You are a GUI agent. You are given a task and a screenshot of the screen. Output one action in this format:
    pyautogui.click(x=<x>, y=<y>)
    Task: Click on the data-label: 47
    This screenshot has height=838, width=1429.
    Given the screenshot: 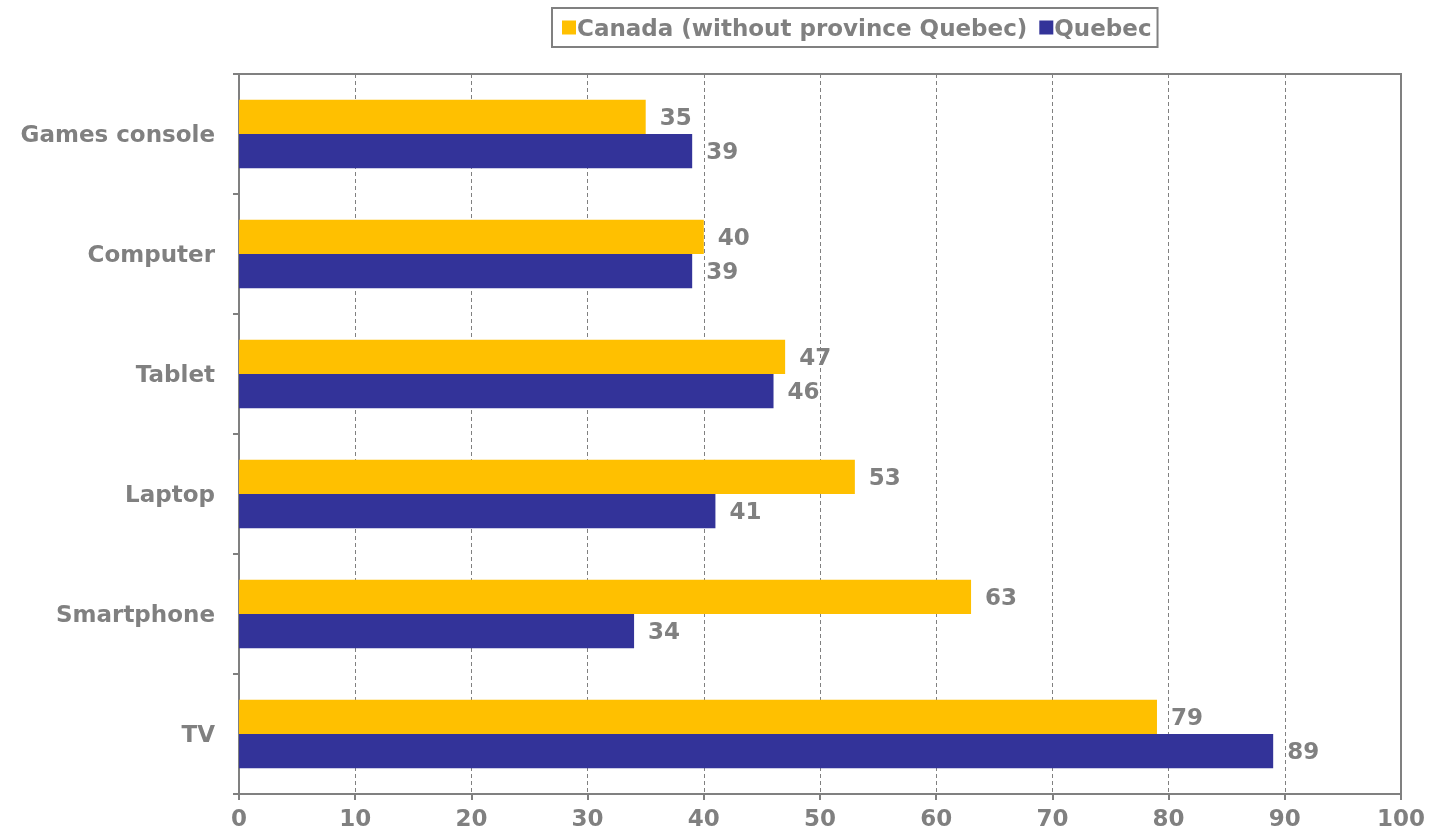 What is the action you would take?
    pyautogui.click(x=815, y=356)
    